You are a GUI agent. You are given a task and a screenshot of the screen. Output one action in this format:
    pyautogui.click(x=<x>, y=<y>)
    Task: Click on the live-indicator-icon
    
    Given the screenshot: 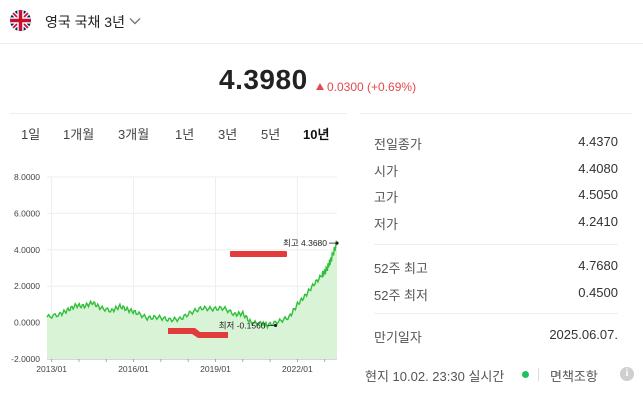 What is the action you would take?
    pyautogui.click(x=525, y=374)
    